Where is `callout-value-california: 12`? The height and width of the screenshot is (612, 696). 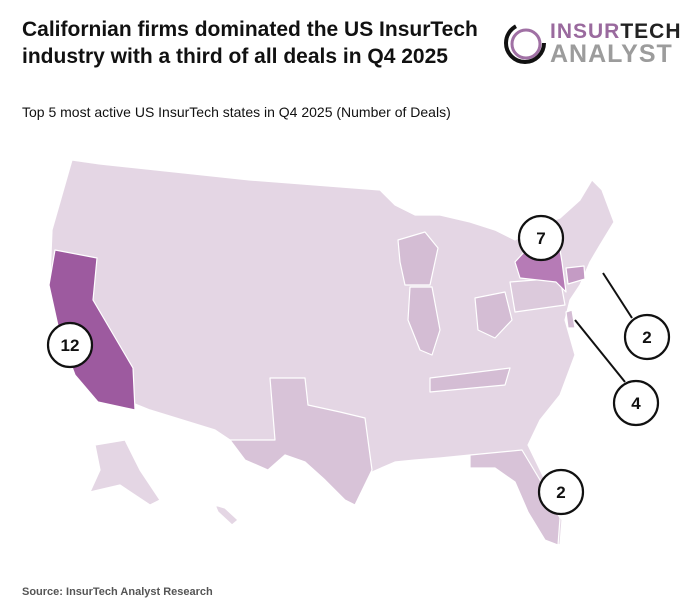
callout-value-california: 12 is located at coordinates (70, 345).